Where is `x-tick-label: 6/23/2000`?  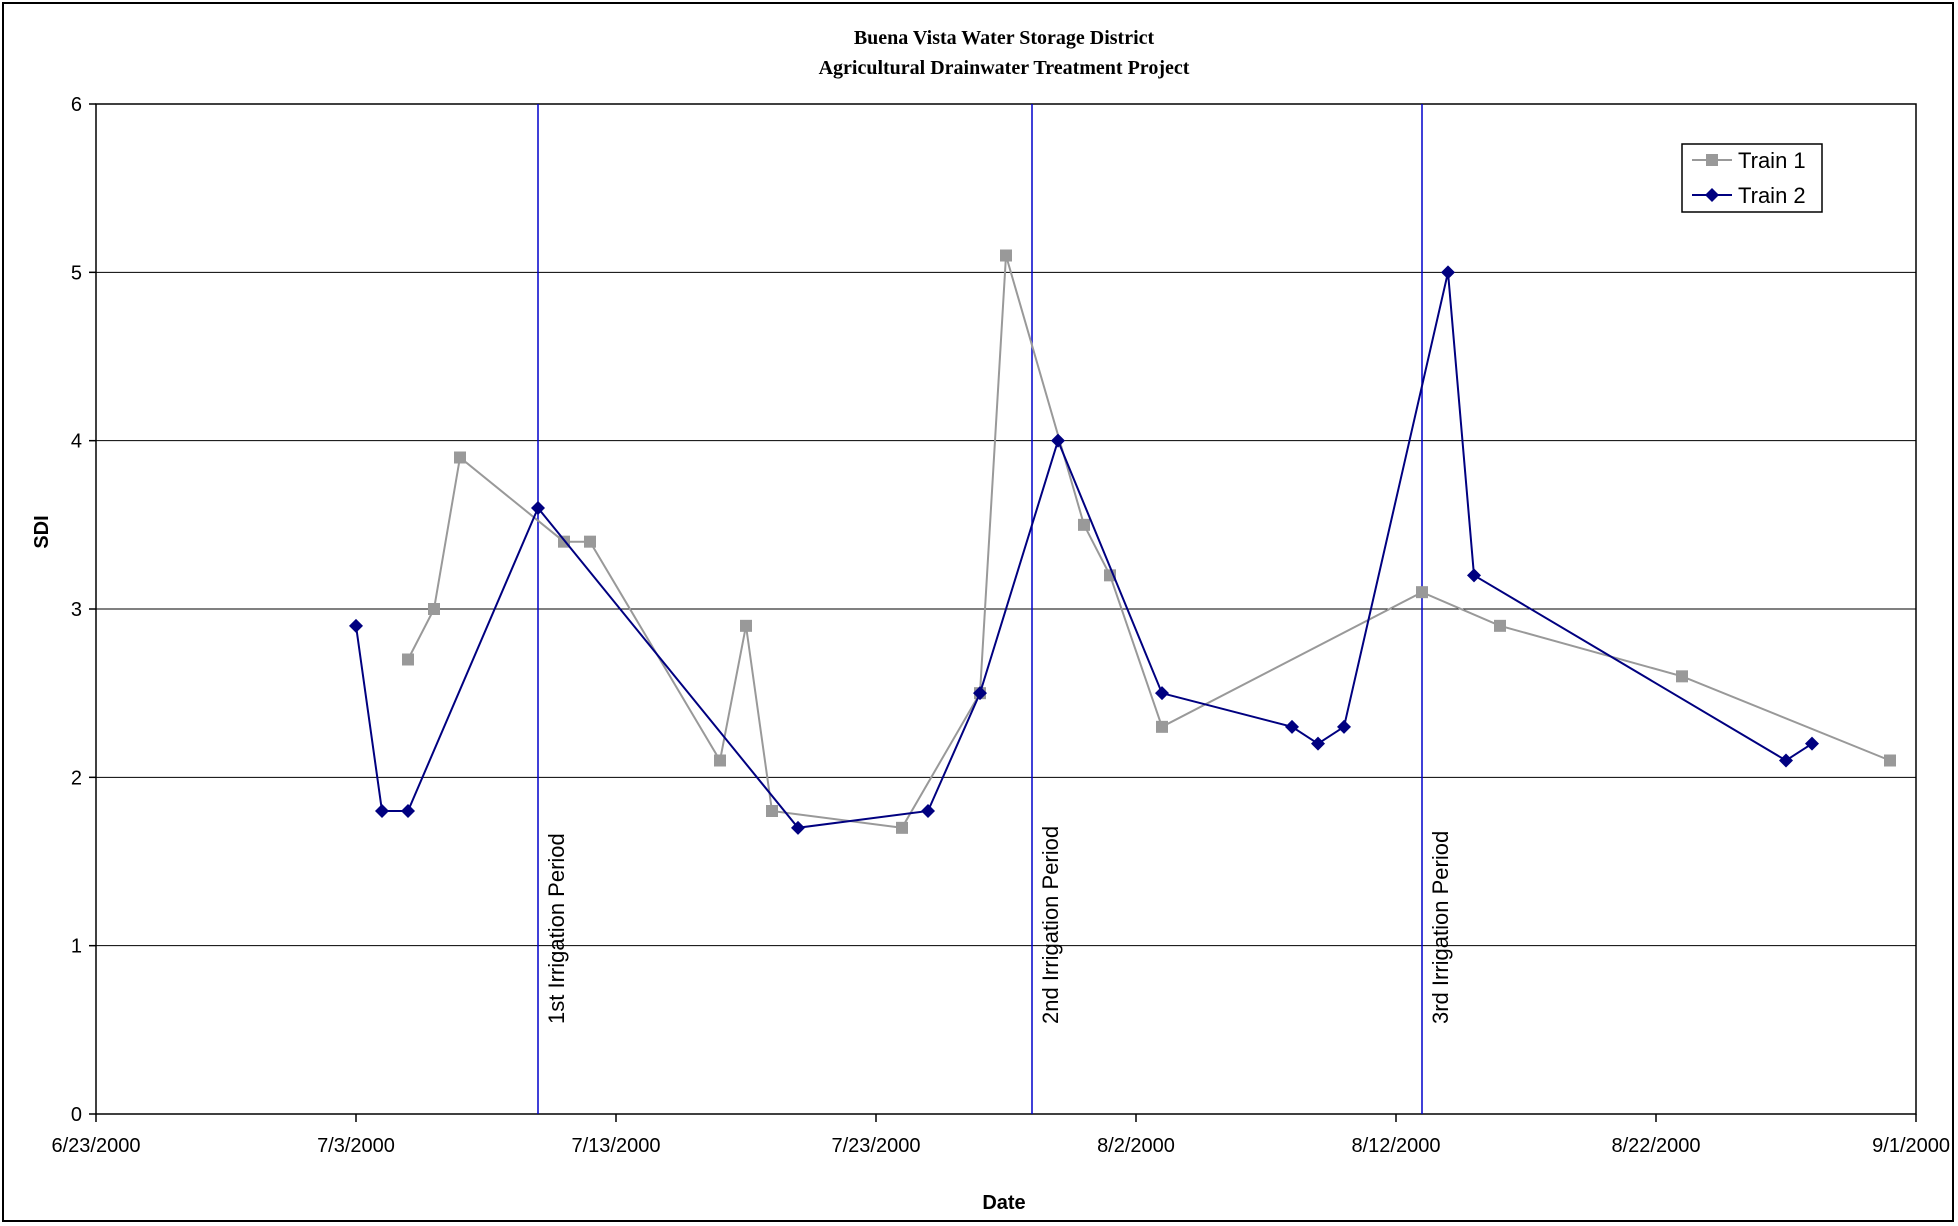 x-tick-label: 6/23/2000 is located at coordinates (96, 1146).